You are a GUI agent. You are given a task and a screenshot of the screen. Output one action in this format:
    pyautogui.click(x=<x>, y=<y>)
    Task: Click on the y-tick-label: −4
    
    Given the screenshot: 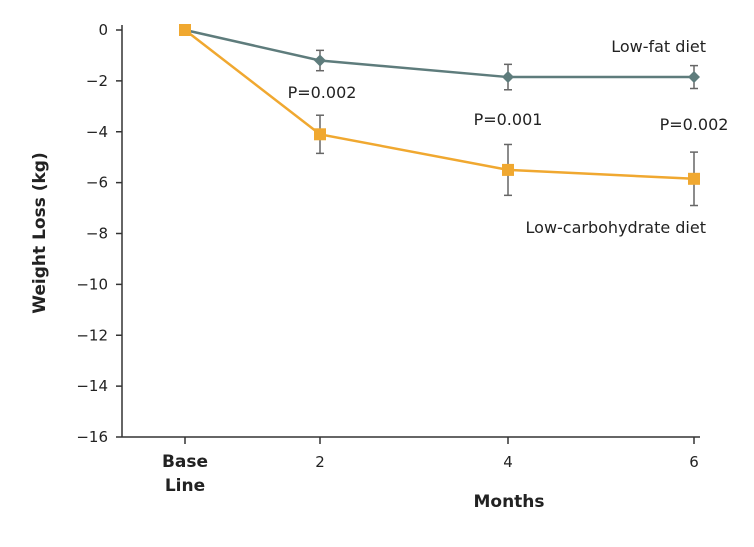 What is the action you would take?
    pyautogui.click(x=97, y=132)
    